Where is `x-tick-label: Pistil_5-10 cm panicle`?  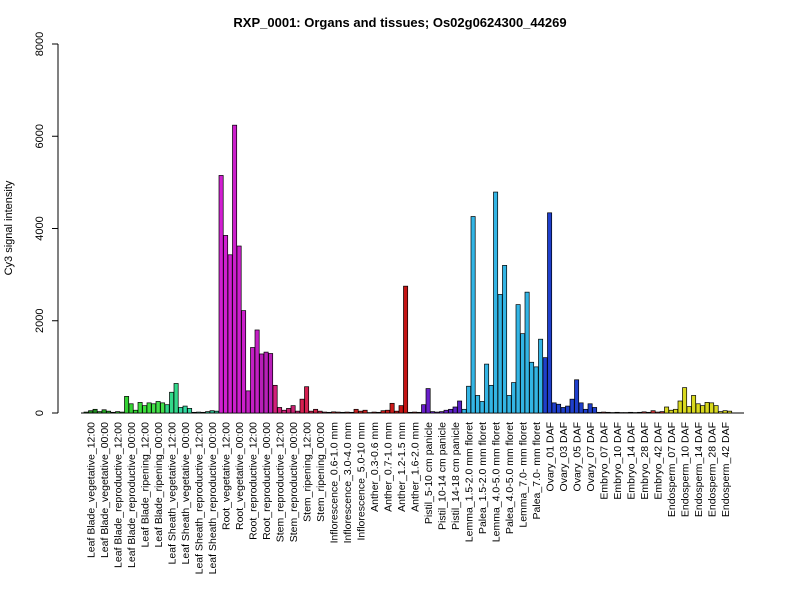
x-tick-label: Pistil_5-10 cm panicle is located at coordinates (429, 473).